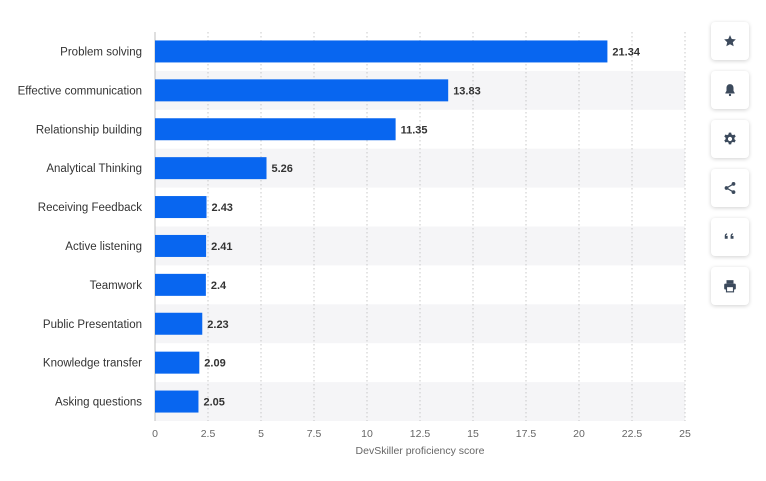 This screenshot has width=766, height=481. I want to click on data-label: 11.35, so click(414, 130).